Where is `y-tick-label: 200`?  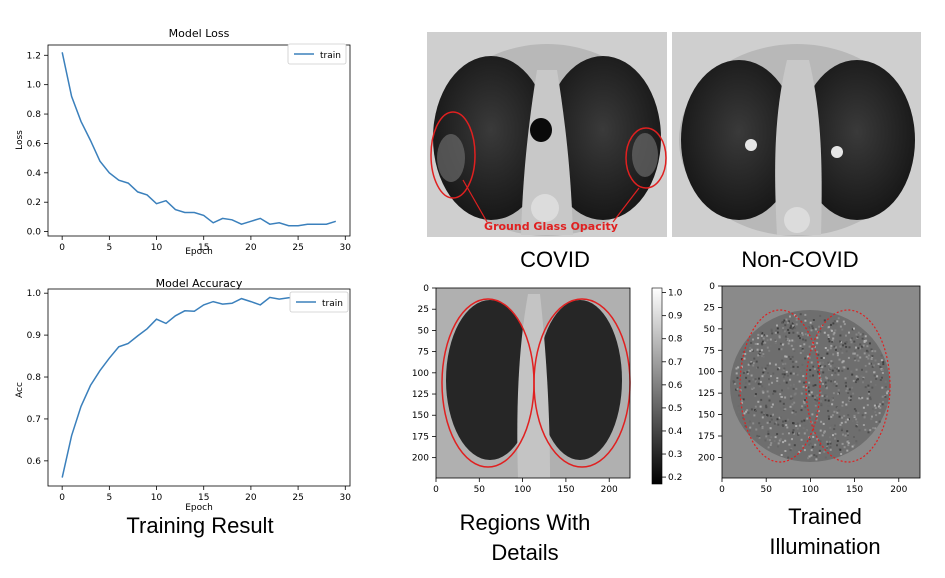 y-tick-label: 200 is located at coordinates (706, 458).